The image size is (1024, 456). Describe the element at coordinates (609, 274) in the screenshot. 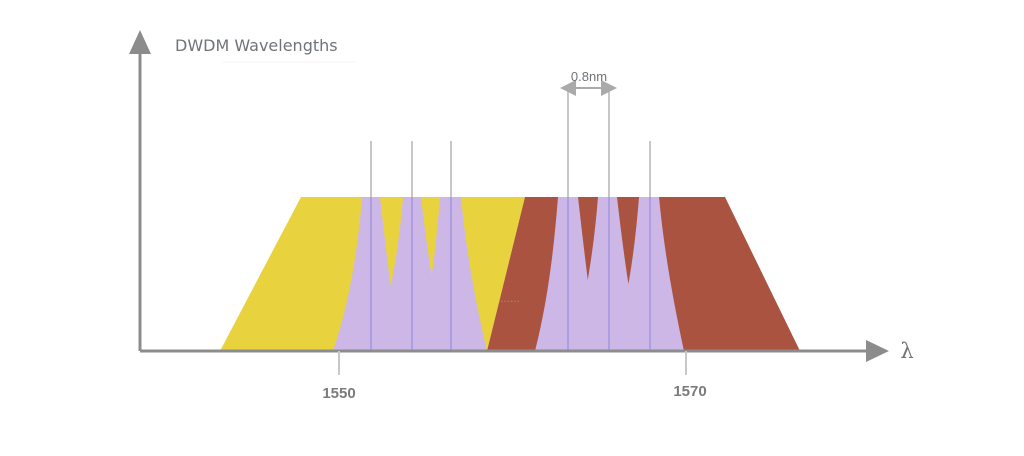

I see `channel-group-right` at that location.